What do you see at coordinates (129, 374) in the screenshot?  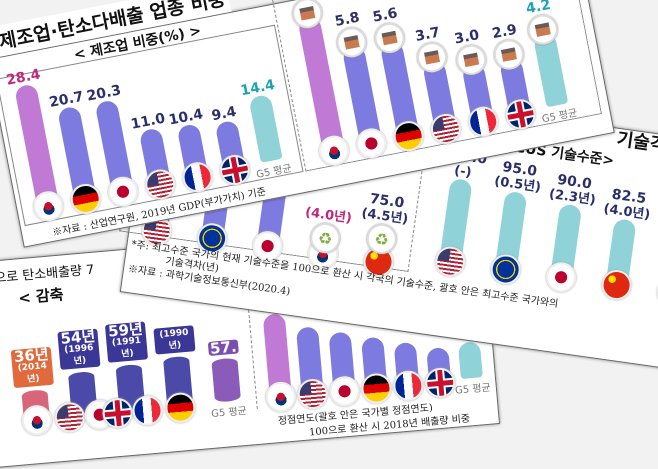 I see `bar-column-uk-fr: 59년(1991년)` at bounding box center [129, 374].